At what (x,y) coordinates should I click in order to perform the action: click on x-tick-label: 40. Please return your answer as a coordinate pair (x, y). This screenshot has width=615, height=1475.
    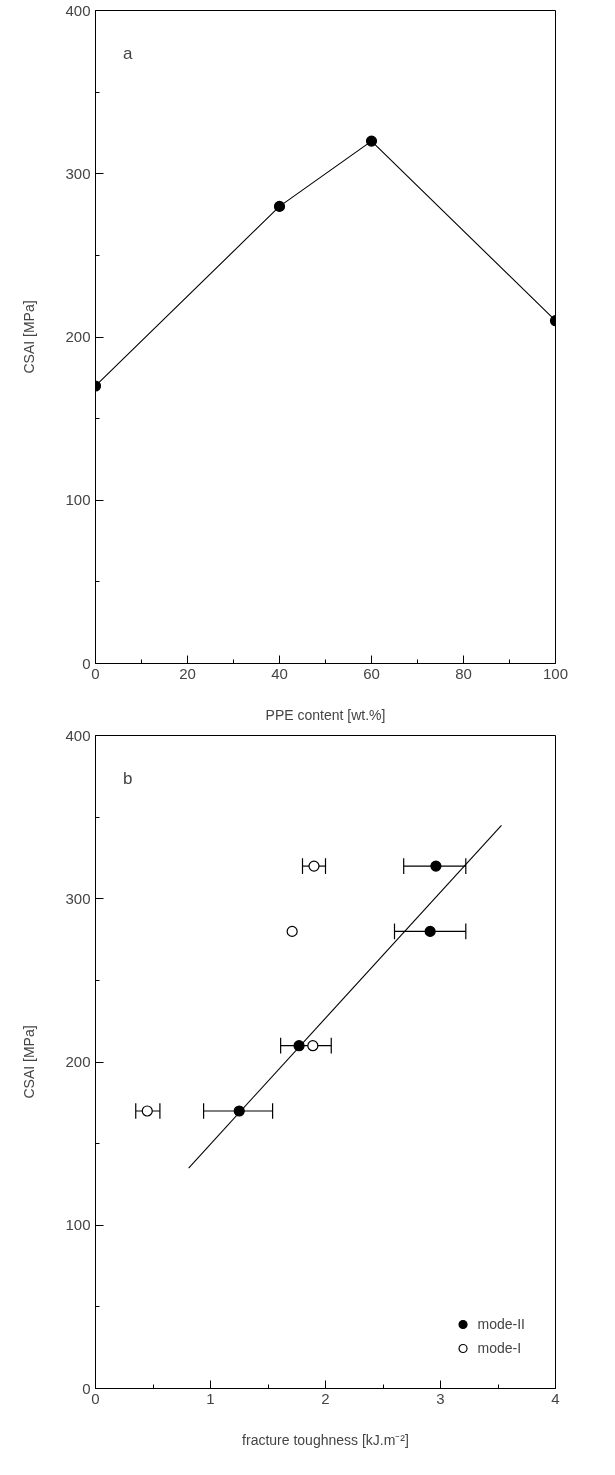
    Looking at the image, I should click on (279, 673).